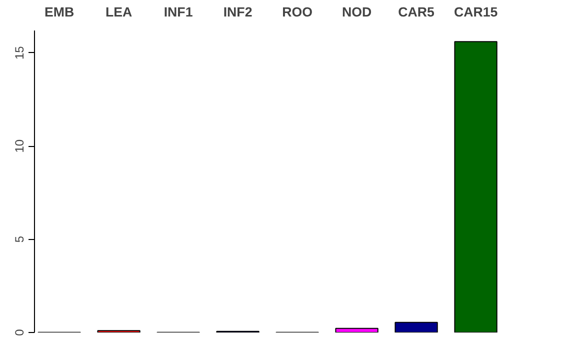 Image resolution: width=576 pixels, height=360 pixels. I want to click on x-tick-label: ROO, so click(297, 12).